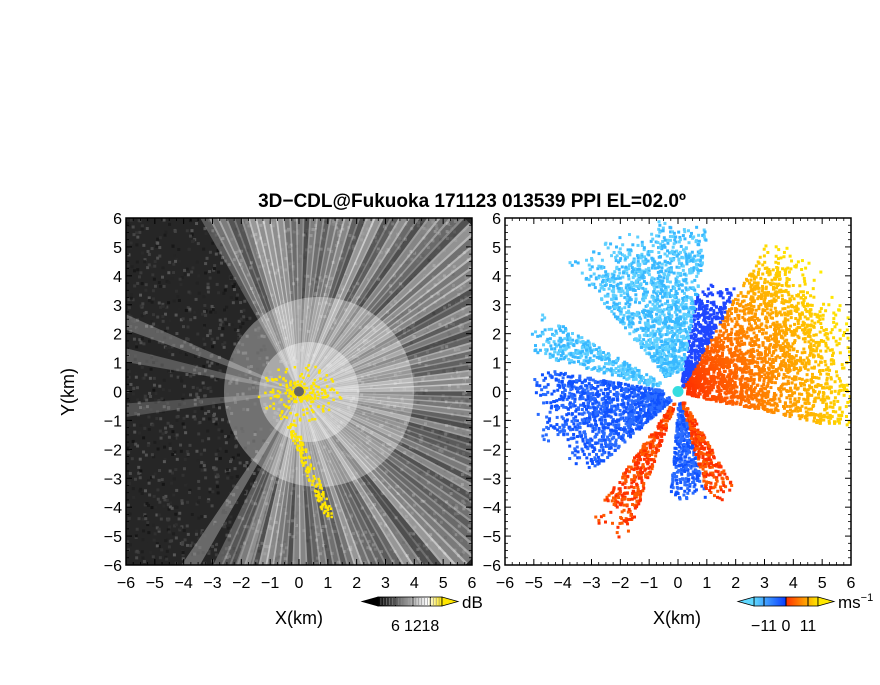 This screenshot has height=685, width=880. What do you see at coordinates (356, 583) in the screenshot?
I see `x-tick-label: 2` at bounding box center [356, 583].